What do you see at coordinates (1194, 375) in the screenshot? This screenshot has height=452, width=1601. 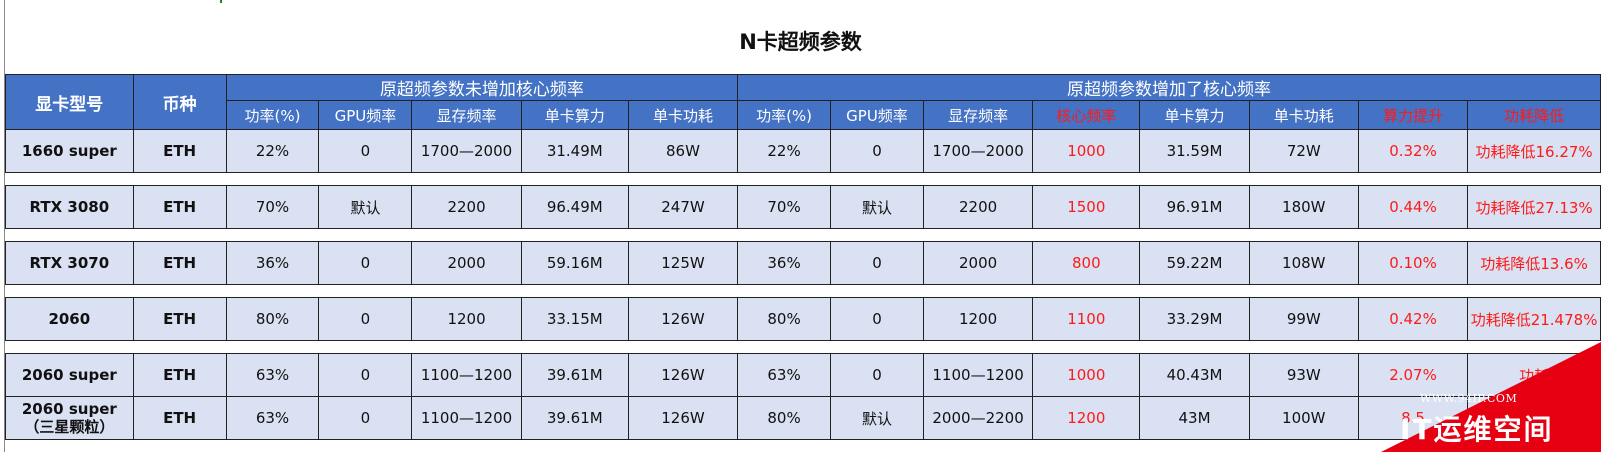 I see `cell-a-hash: 40.43M` at bounding box center [1194, 375].